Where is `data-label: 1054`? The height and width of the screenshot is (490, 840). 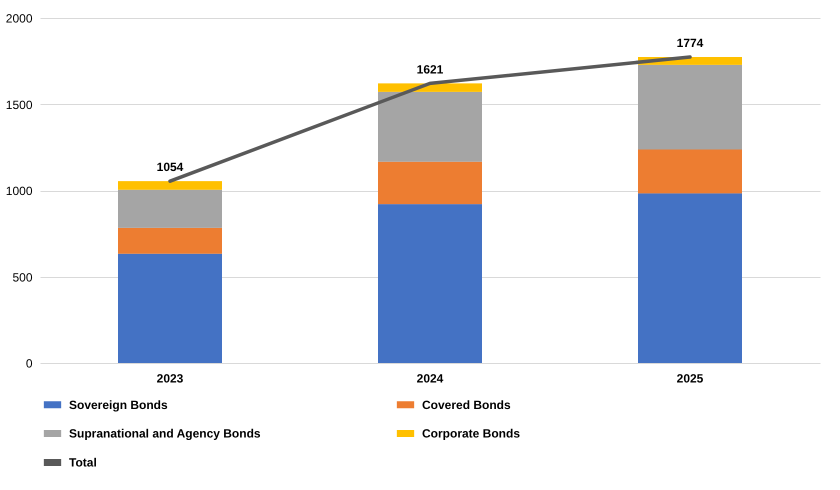 data-label: 1054 is located at coordinates (170, 167).